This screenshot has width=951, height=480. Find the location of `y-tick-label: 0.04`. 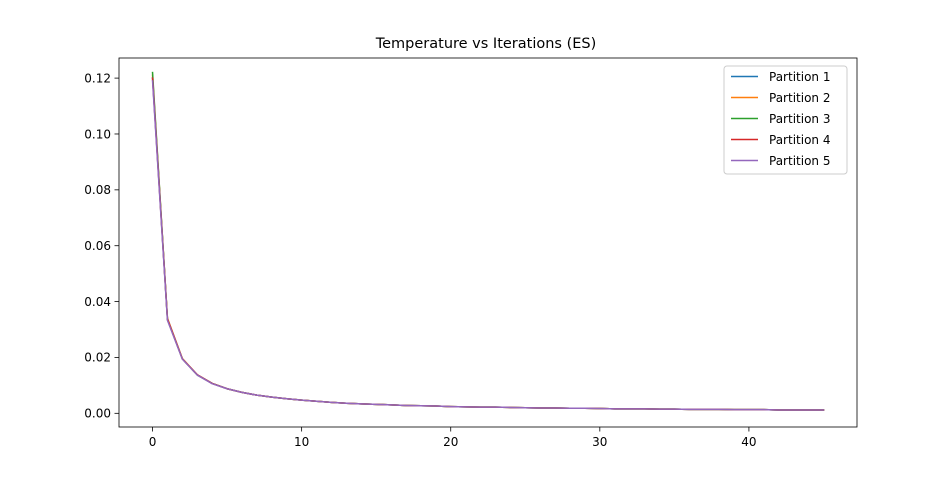

y-tick-label: 0.04 is located at coordinates (97, 302).